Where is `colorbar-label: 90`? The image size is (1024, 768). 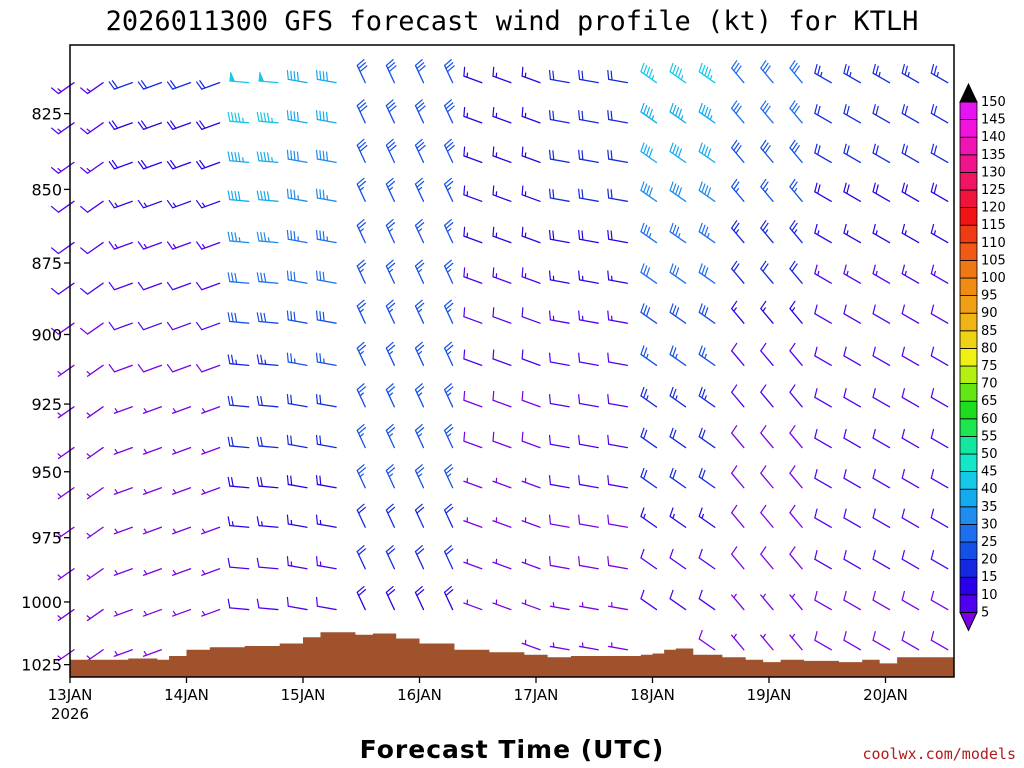 colorbar-label: 90 is located at coordinates (989, 313).